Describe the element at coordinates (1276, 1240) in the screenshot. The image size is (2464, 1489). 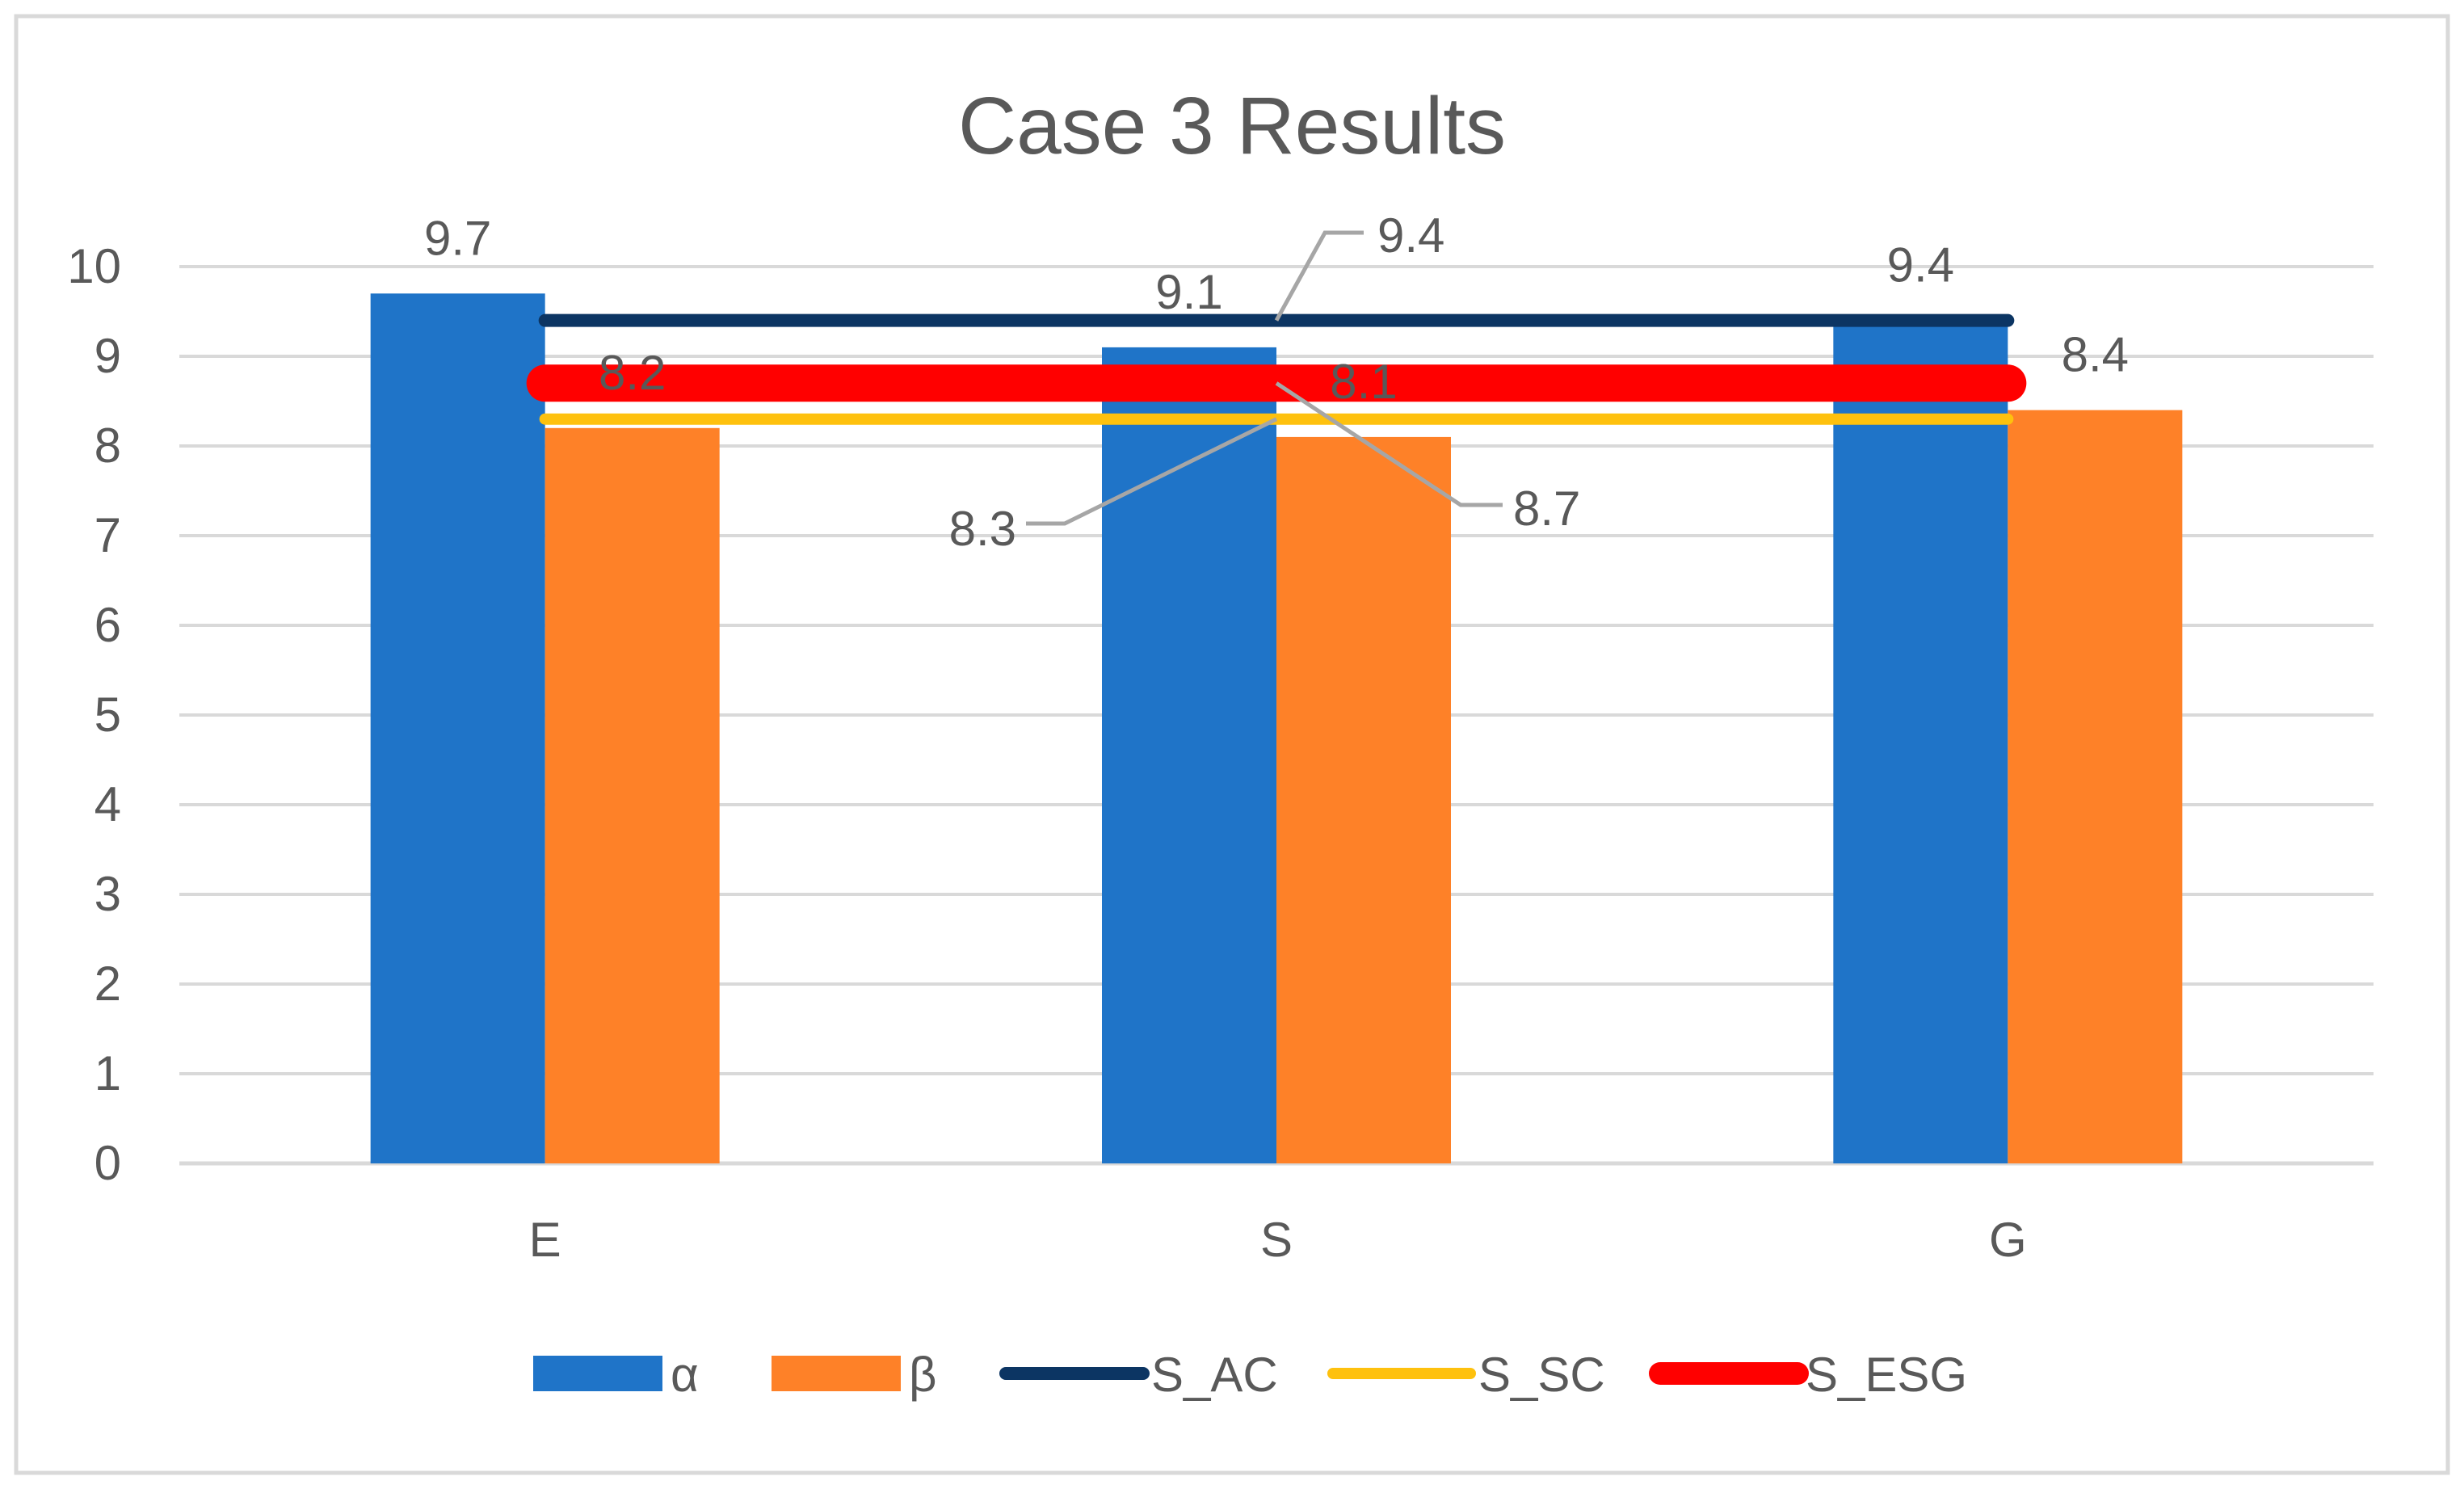
I see `x-tick-label: S` at that location.